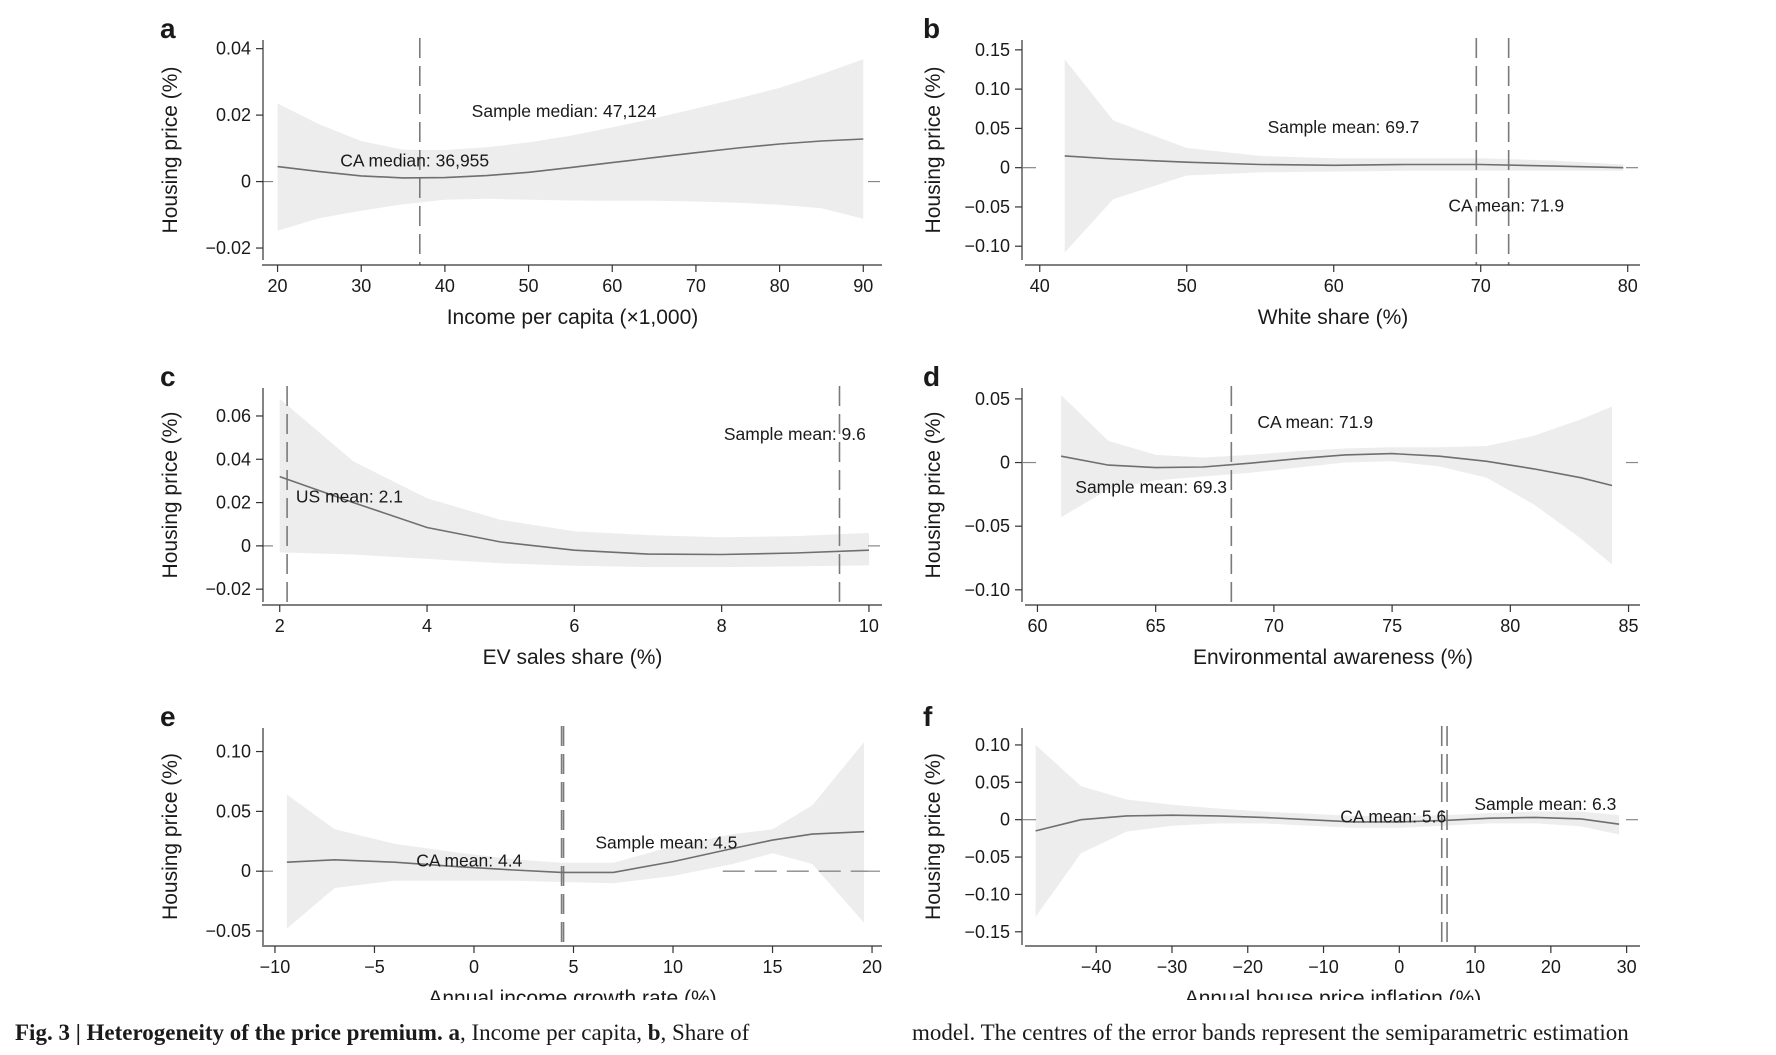 Image resolution: width=1776 pixels, height=1055 pixels. What do you see at coordinates (228, 589) in the screenshot?
I see `y-tick-label: −0.02` at bounding box center [228, 589].